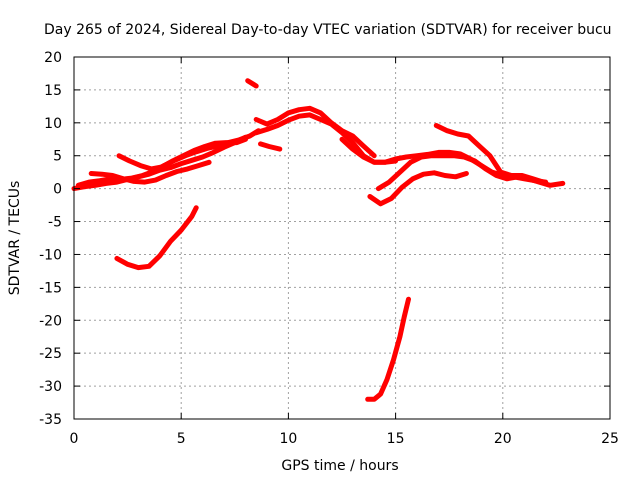  Describe the element at coordinates (50, 255) in the screenshot. I see `y-tick-label: -10` at that location.